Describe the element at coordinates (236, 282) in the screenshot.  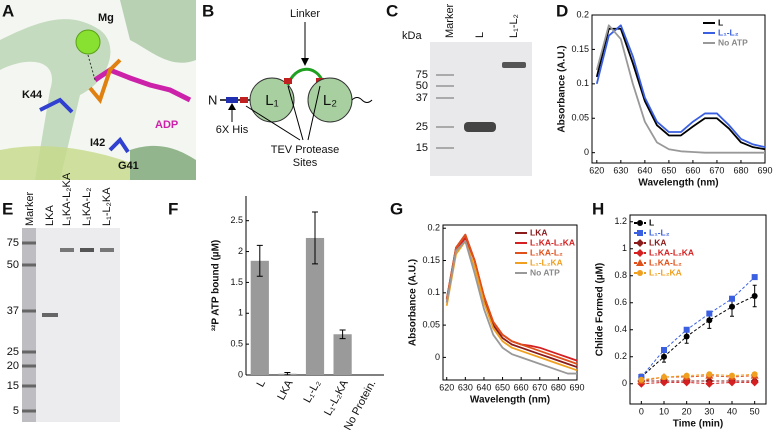
I see `y-tick-label: 1.5` at that location.